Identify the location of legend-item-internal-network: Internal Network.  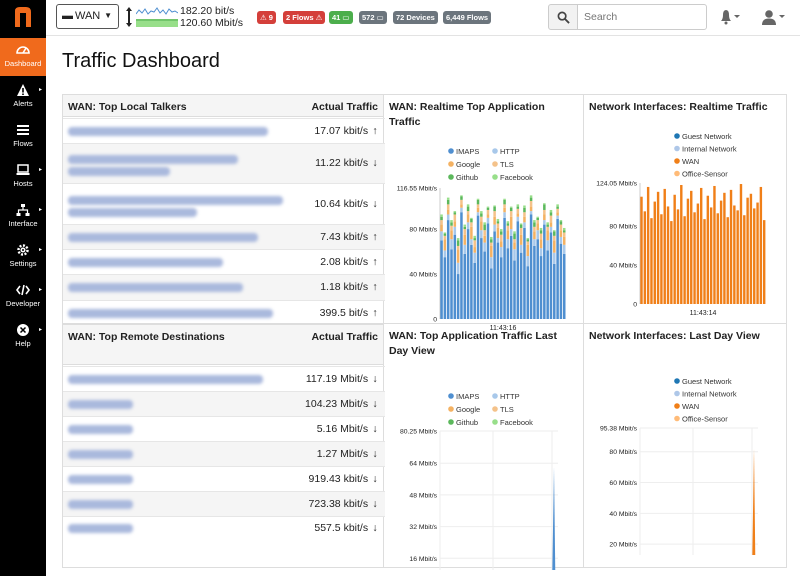
(709, 394).